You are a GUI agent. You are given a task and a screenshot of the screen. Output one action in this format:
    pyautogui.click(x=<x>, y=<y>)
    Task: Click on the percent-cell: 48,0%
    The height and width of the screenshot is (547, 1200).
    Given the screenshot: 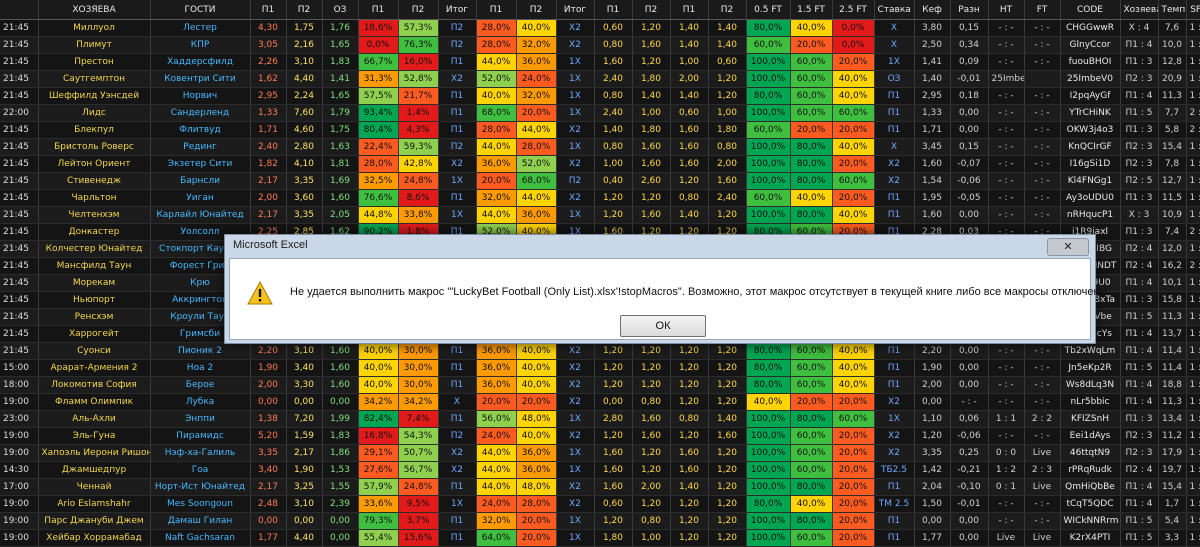 What is the action you would take?
    pyautogui.click(x=536, y=487)
    